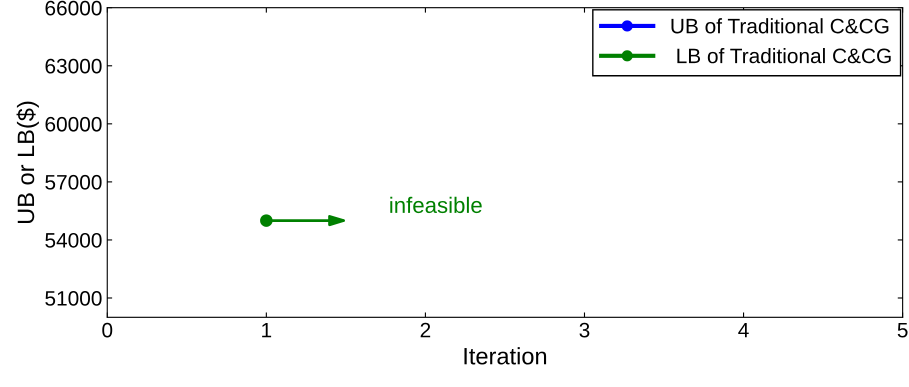 The width and height of the screenshot is (909, 387). What do you see at coordinates (27, 163) in the screenshot?
I see `y-axis-title: UB or LB($)` at bounding box center [27, 163].